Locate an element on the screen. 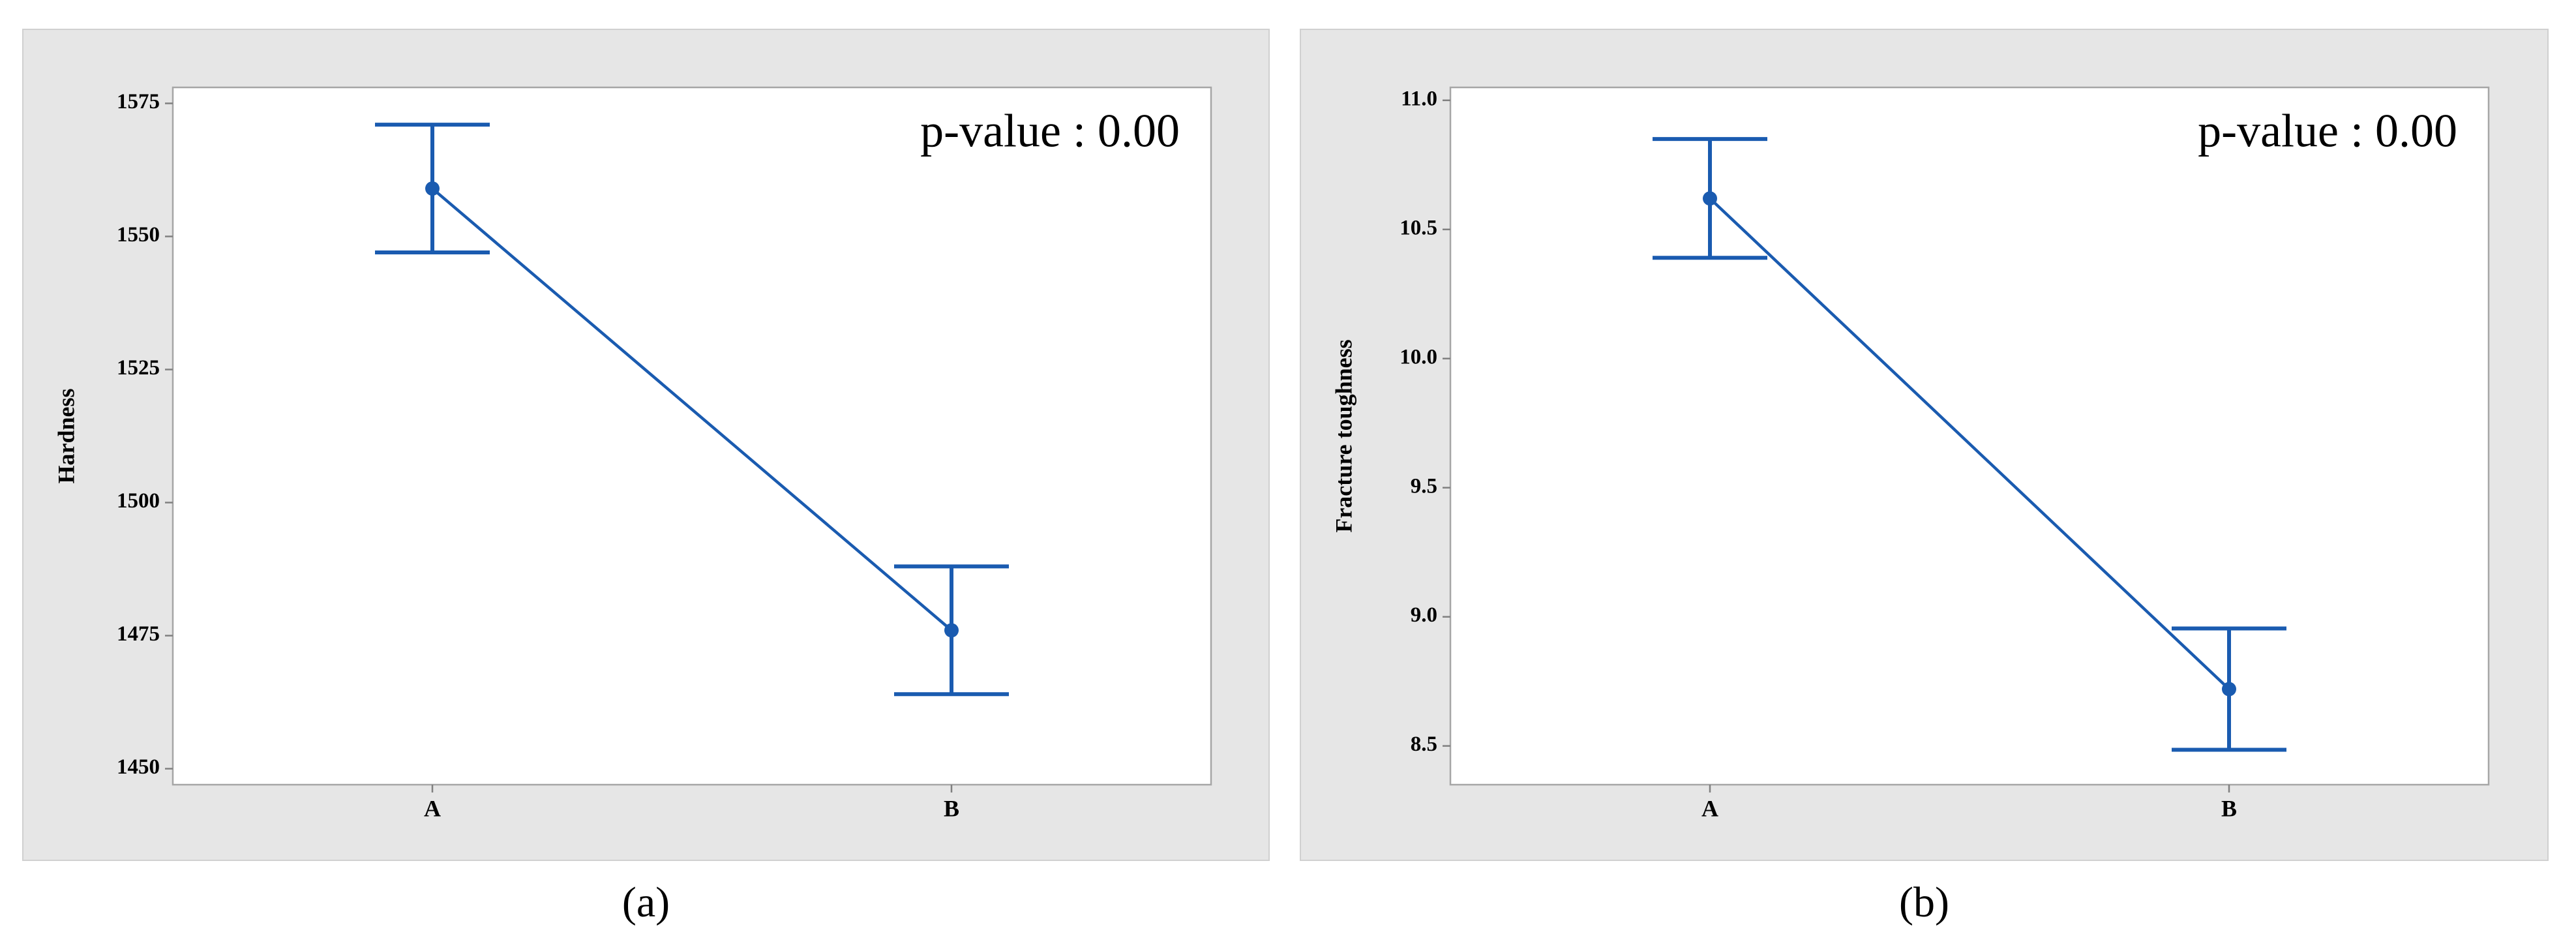  y-tick-label: 1575 is located at coordinates (138, 101).